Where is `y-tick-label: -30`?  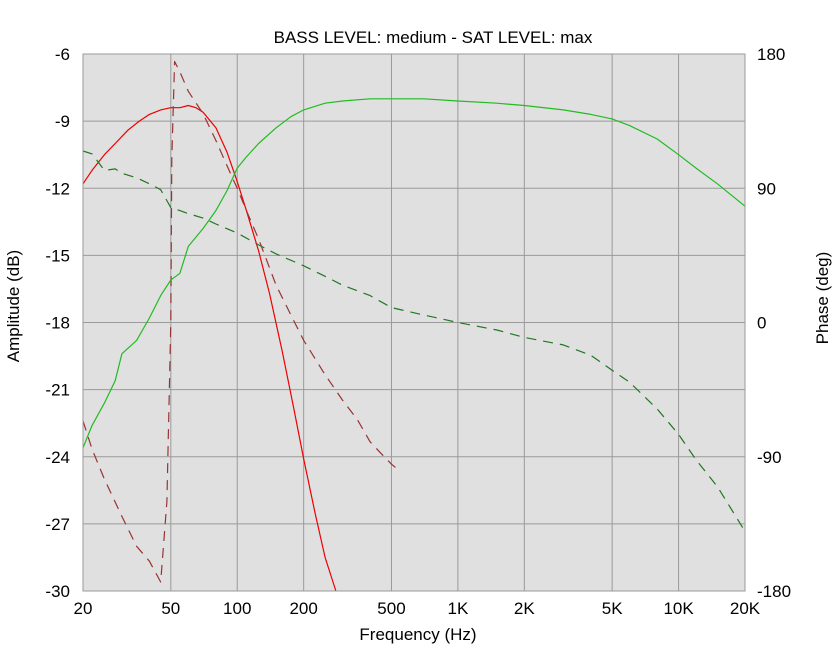 y-tick-label: -30 is located at coordinates (57, 591).